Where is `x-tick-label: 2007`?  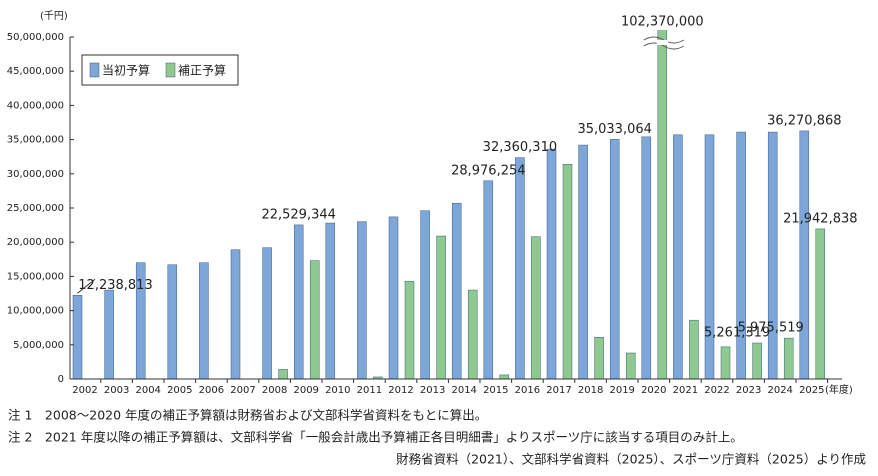
x-tick-label: 2007 is located at coordinates (242, 390).